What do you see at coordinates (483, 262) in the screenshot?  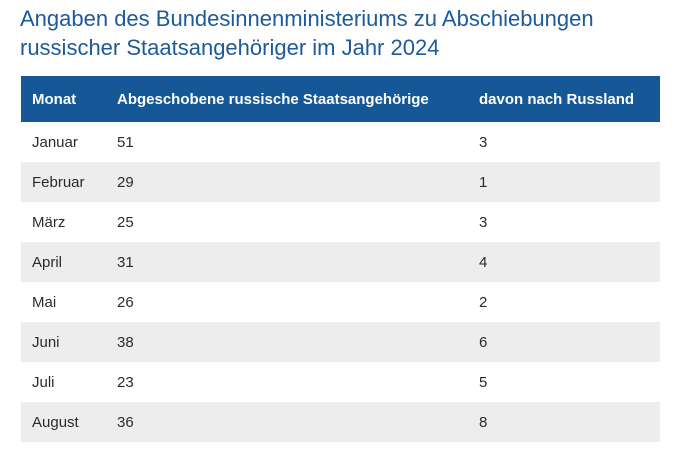 I see `cell-to-russia: 4` at bounding box center [483, 262].